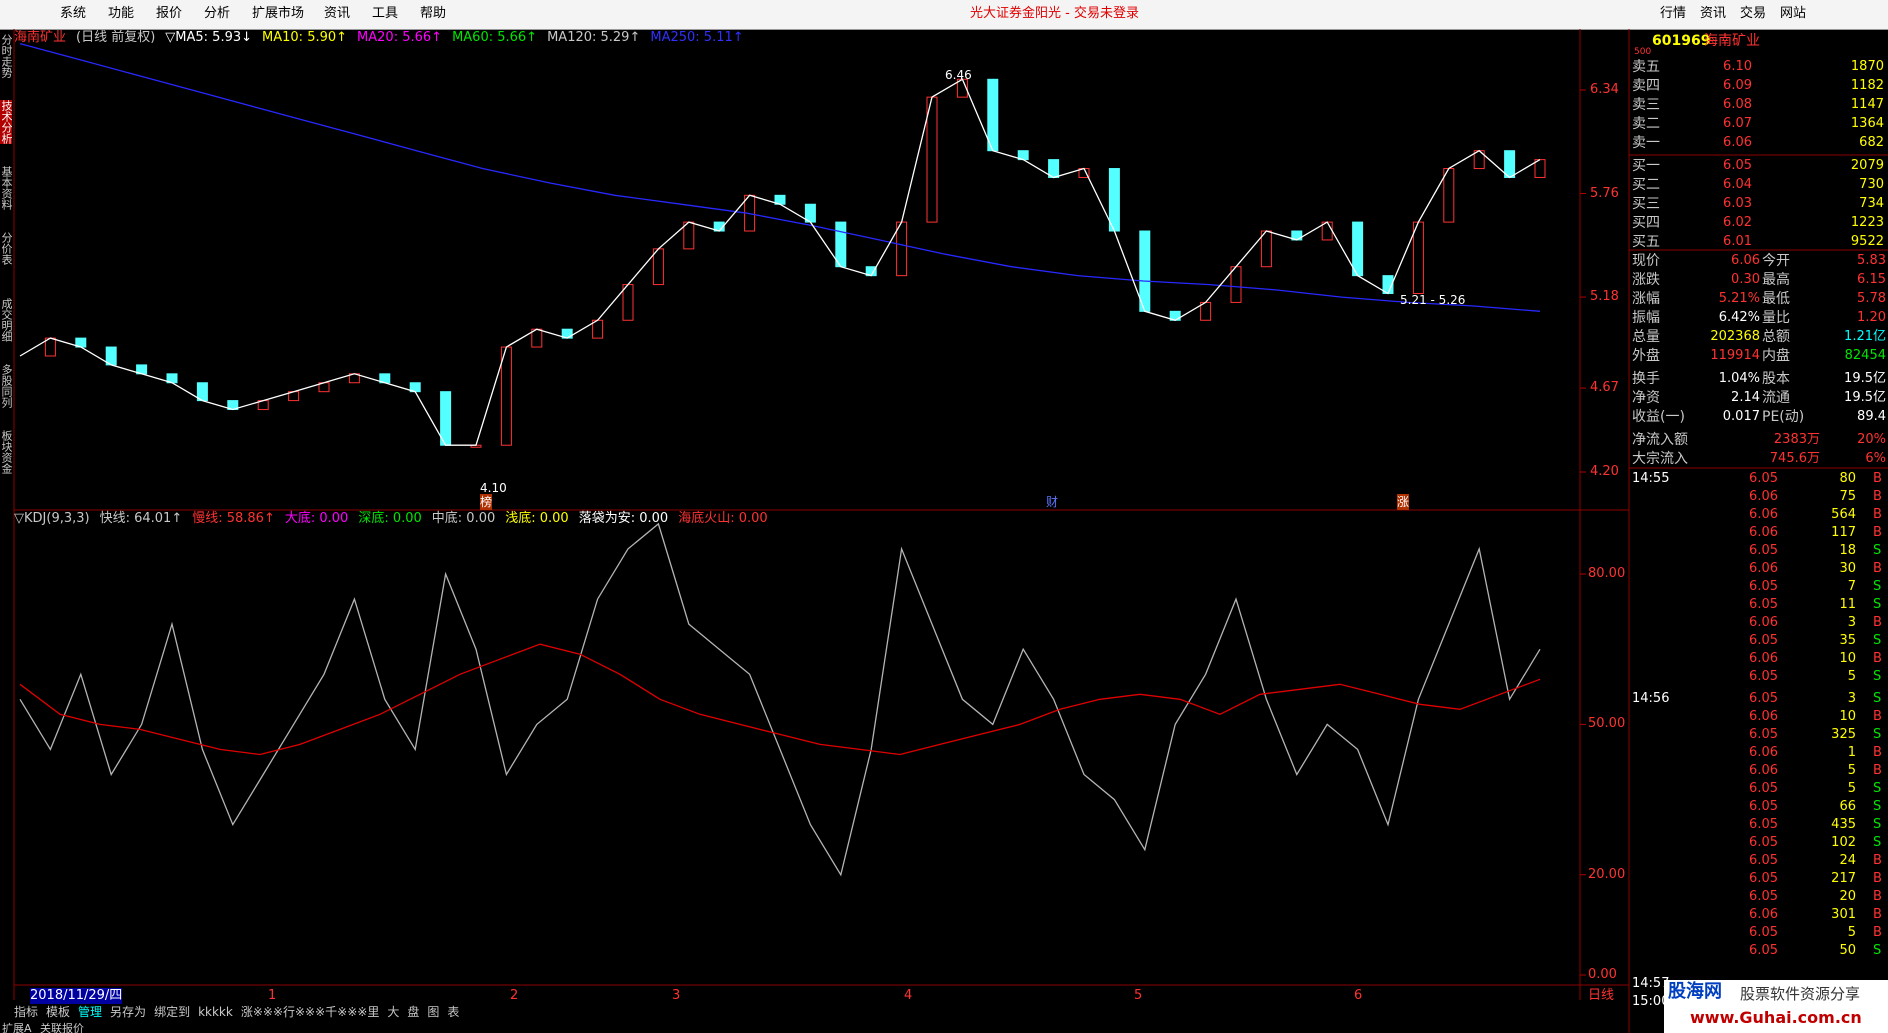 This screenshot has width=1888, height=1033. What do you see at coordinates (433, 13) in the screenshot?
I see `menu-item: 帮助` at bounding box center [433, 13].